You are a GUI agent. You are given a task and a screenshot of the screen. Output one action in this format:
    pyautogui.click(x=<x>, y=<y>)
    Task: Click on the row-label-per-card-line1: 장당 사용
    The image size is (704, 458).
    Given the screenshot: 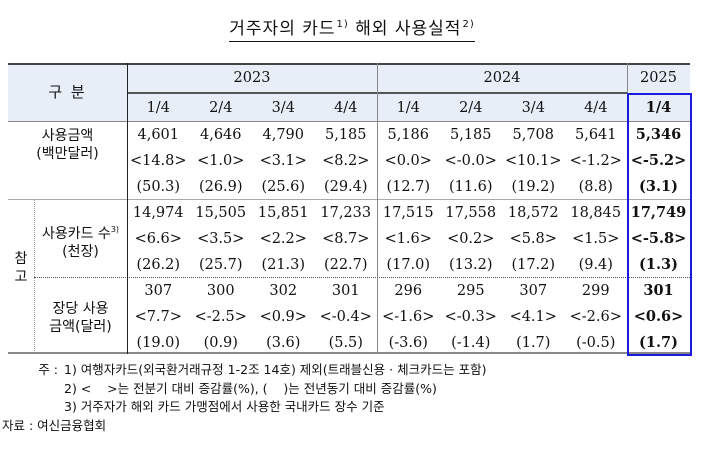 What is the action you would take?
    pyautogui.click(x=80, y=309)
    